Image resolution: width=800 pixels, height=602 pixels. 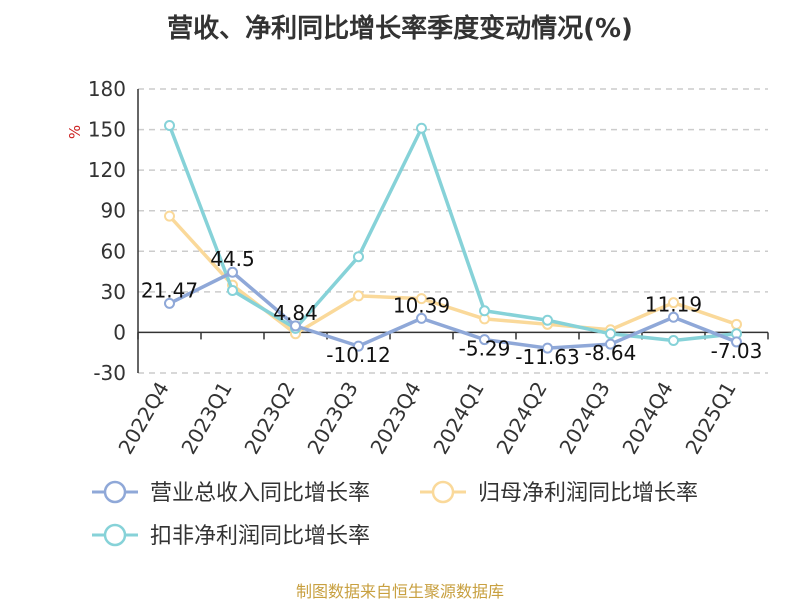 What do you see at coordinates (458, 418) in the screenshot?
I see `x-tick-label: 2024Q1` at bounding box center [458, 418].